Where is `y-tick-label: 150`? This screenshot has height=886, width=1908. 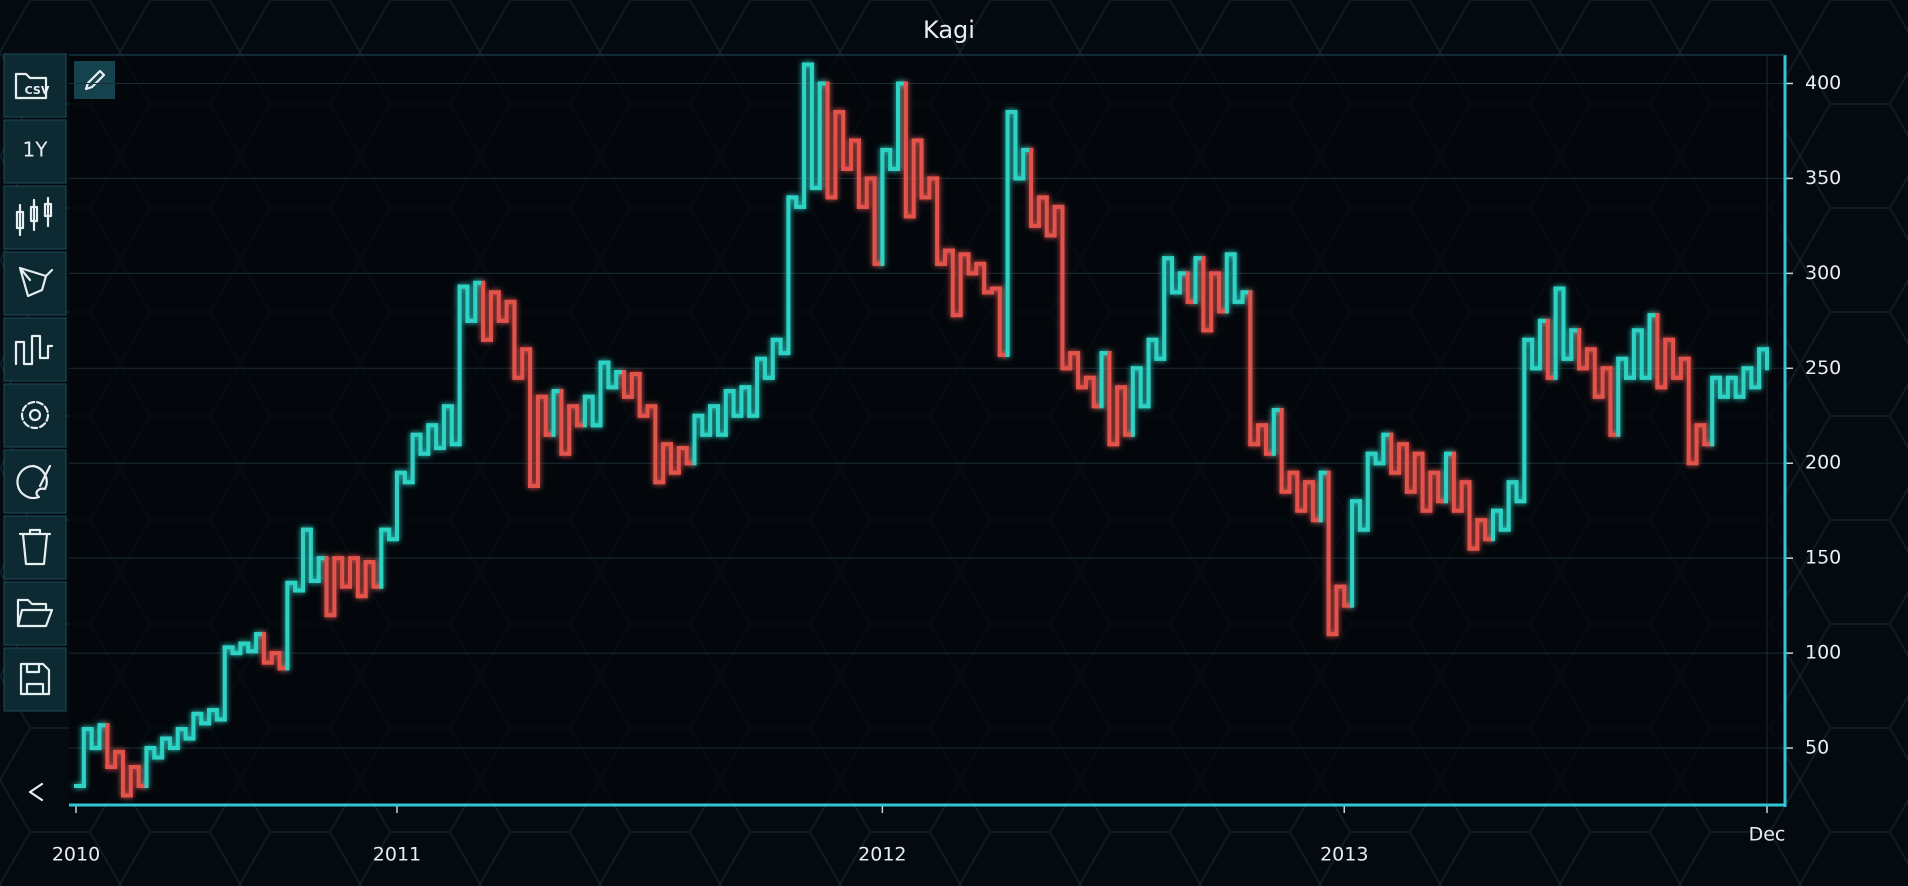 y-tick-label: 150 is located at coordinates (1823, 558).